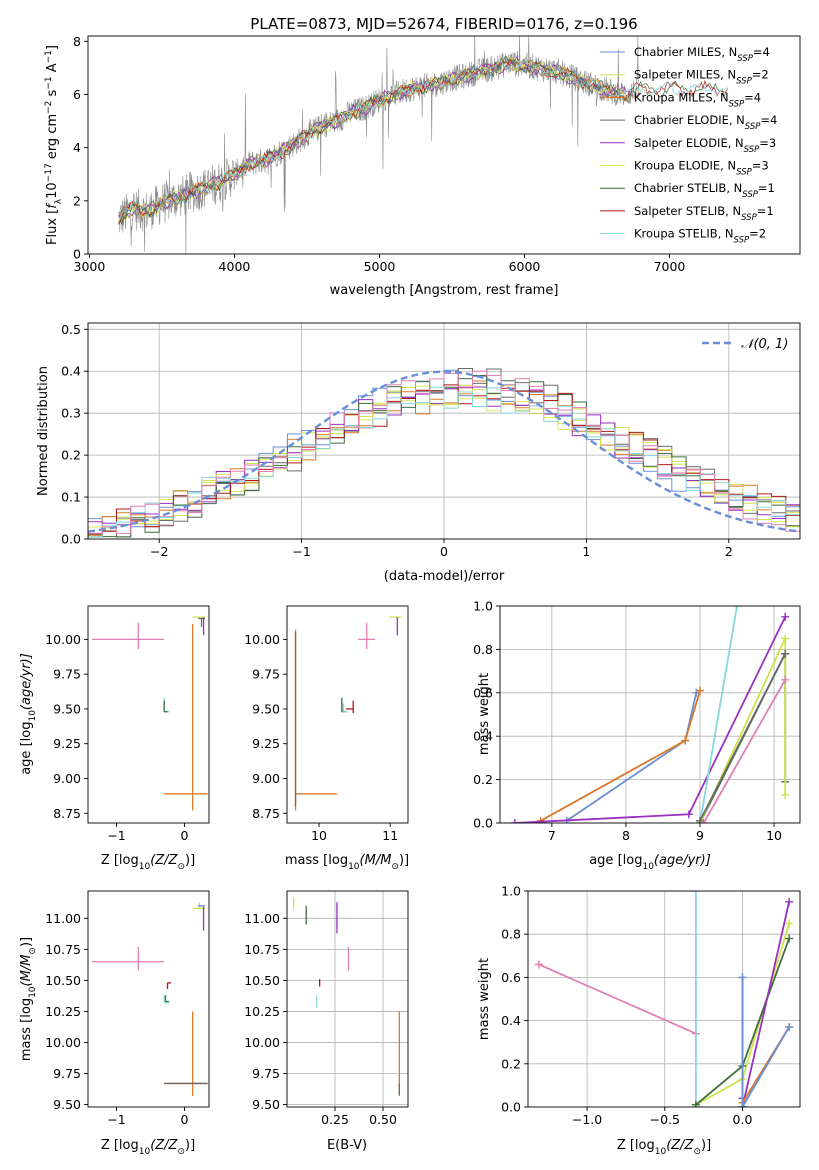 The image size is (819, 1170). What do you see at coordinates (262, 1042) in the screenshot?
I see `mass_vs_ebv-ytick-label: 10.00` at bounding box center [262, 1042].